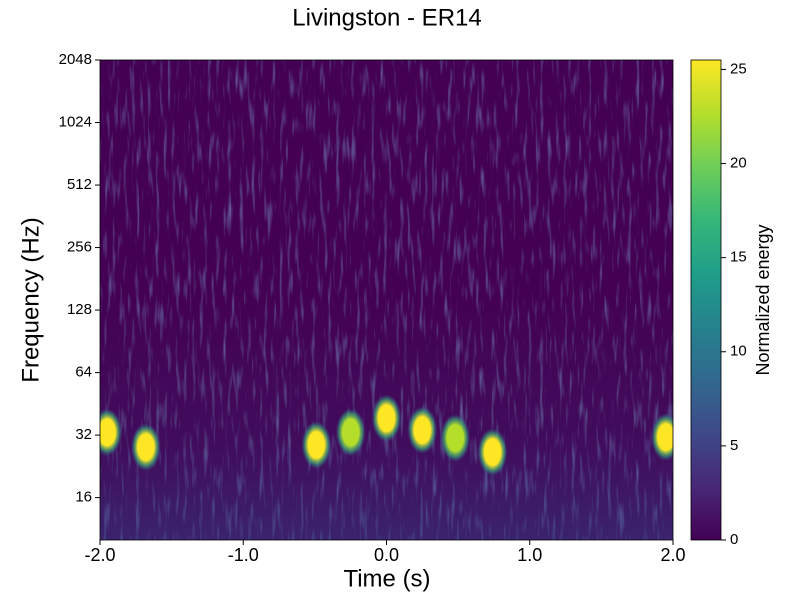  Describe the element at coordinates (386, 17) in the screenshot. I see `chart-title: Livingston - ER14` at that location.